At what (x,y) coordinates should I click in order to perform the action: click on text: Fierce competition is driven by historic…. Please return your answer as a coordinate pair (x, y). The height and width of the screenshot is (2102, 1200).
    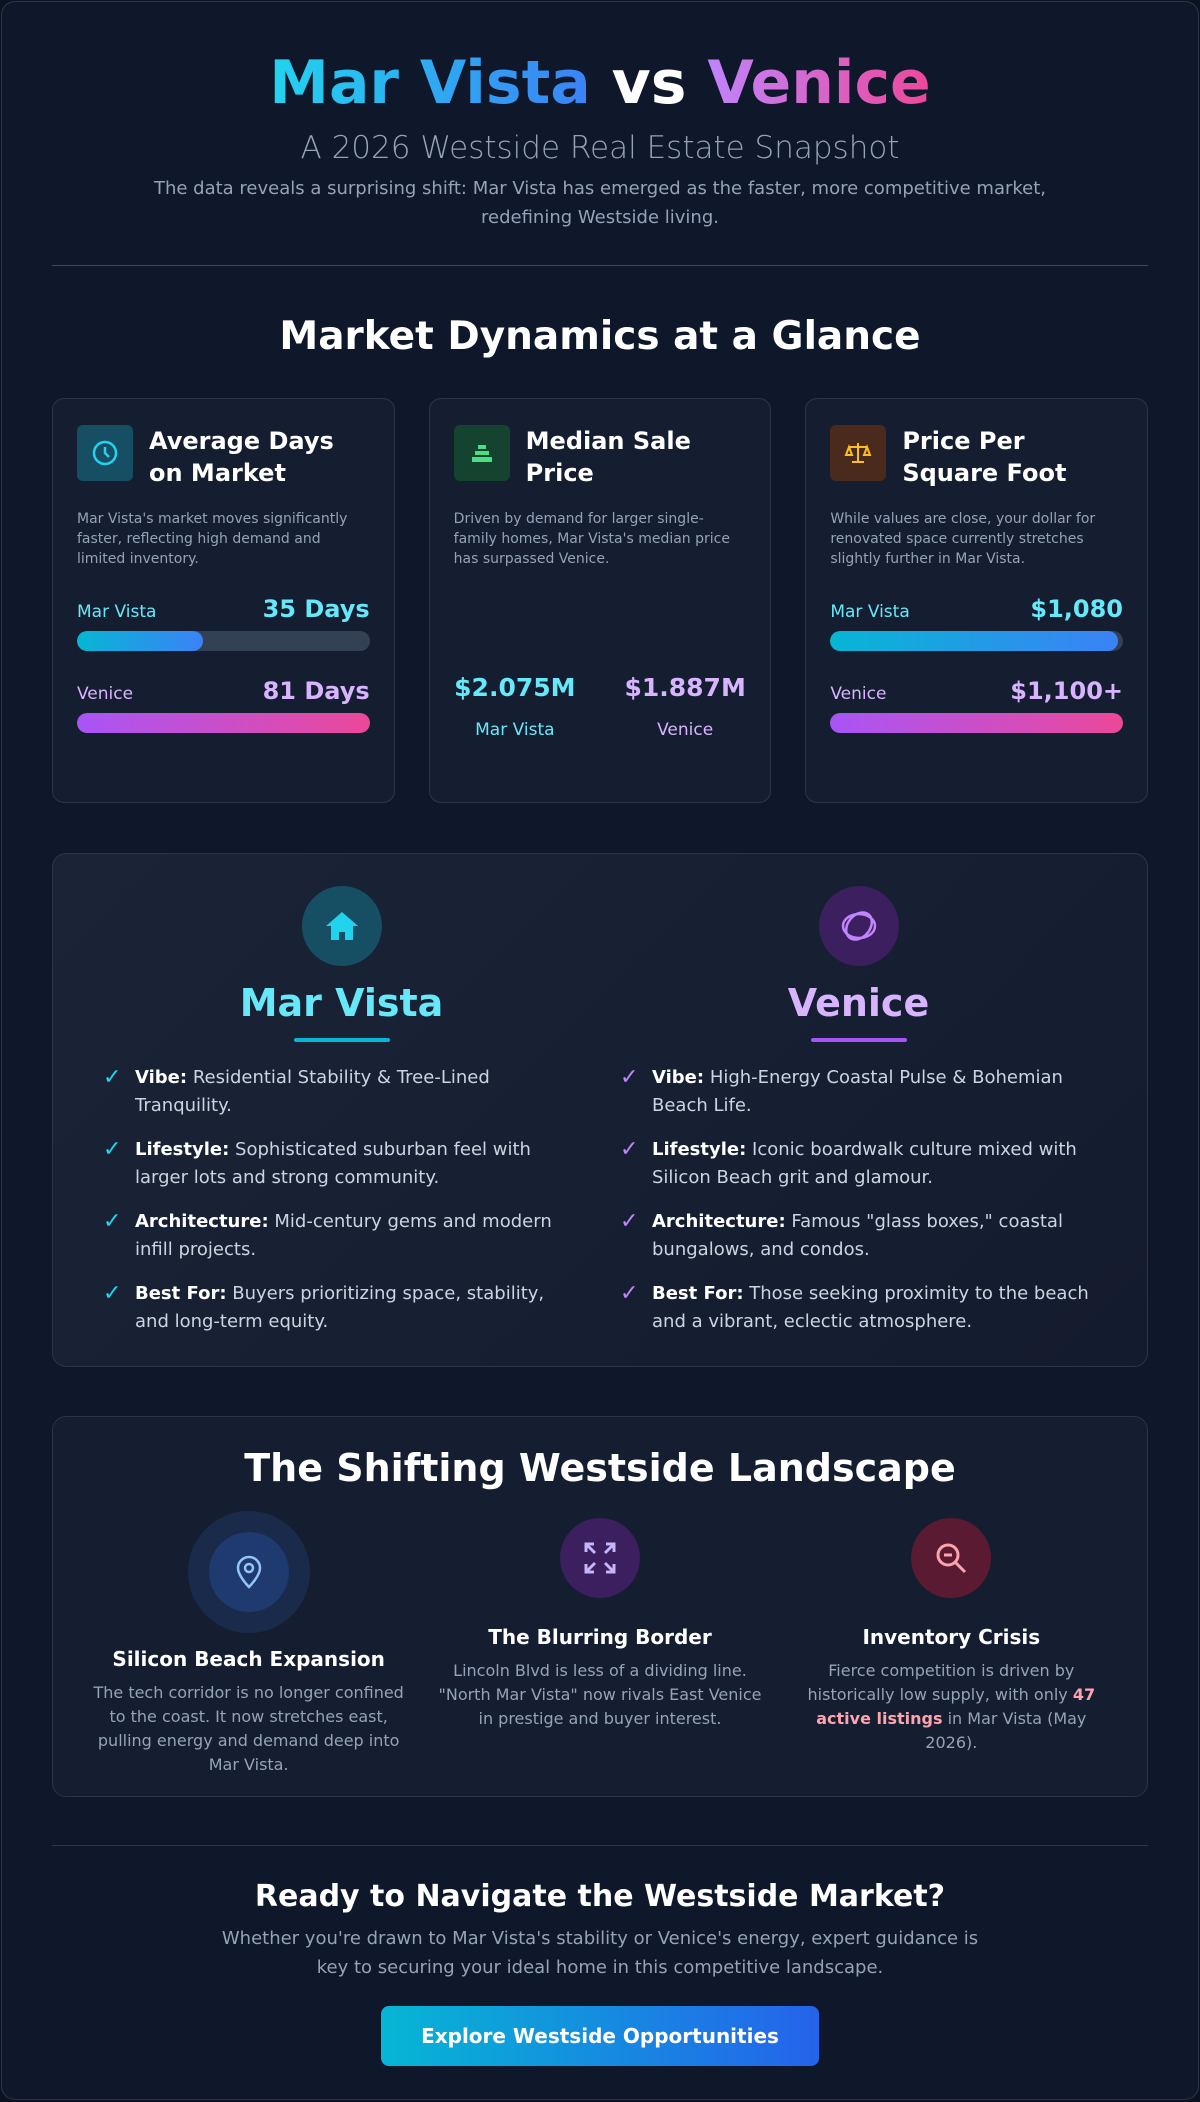
    Looking at the image, I should click on (941, 1682).